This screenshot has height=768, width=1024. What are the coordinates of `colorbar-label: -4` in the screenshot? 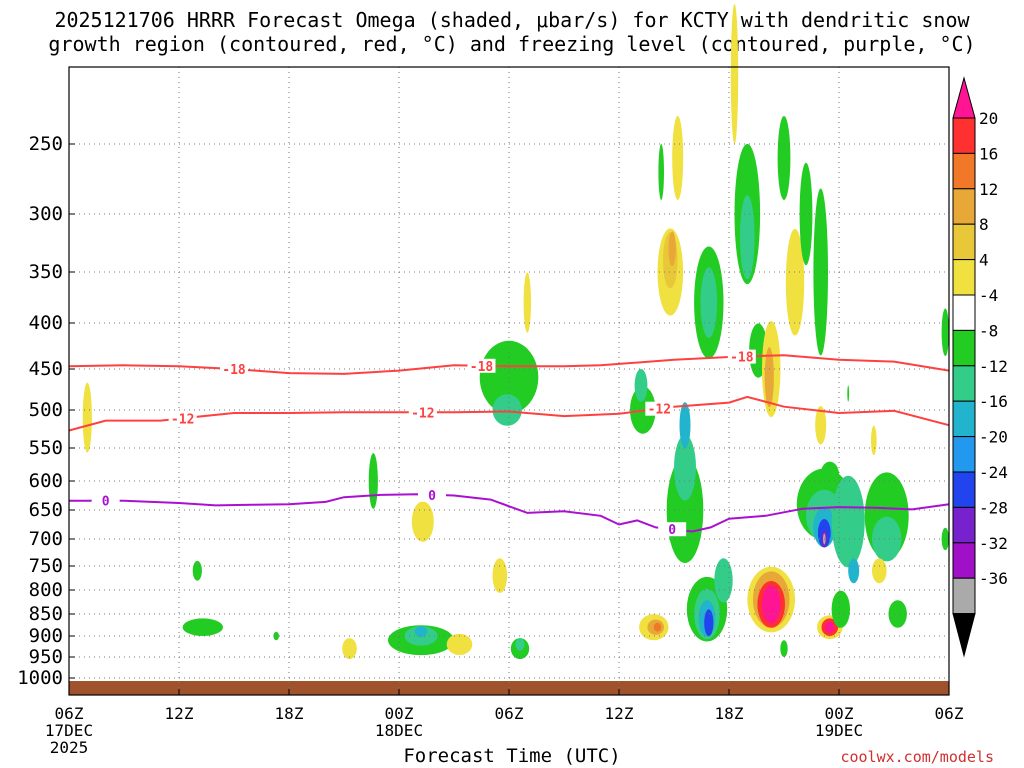 It's located at (988, 295).